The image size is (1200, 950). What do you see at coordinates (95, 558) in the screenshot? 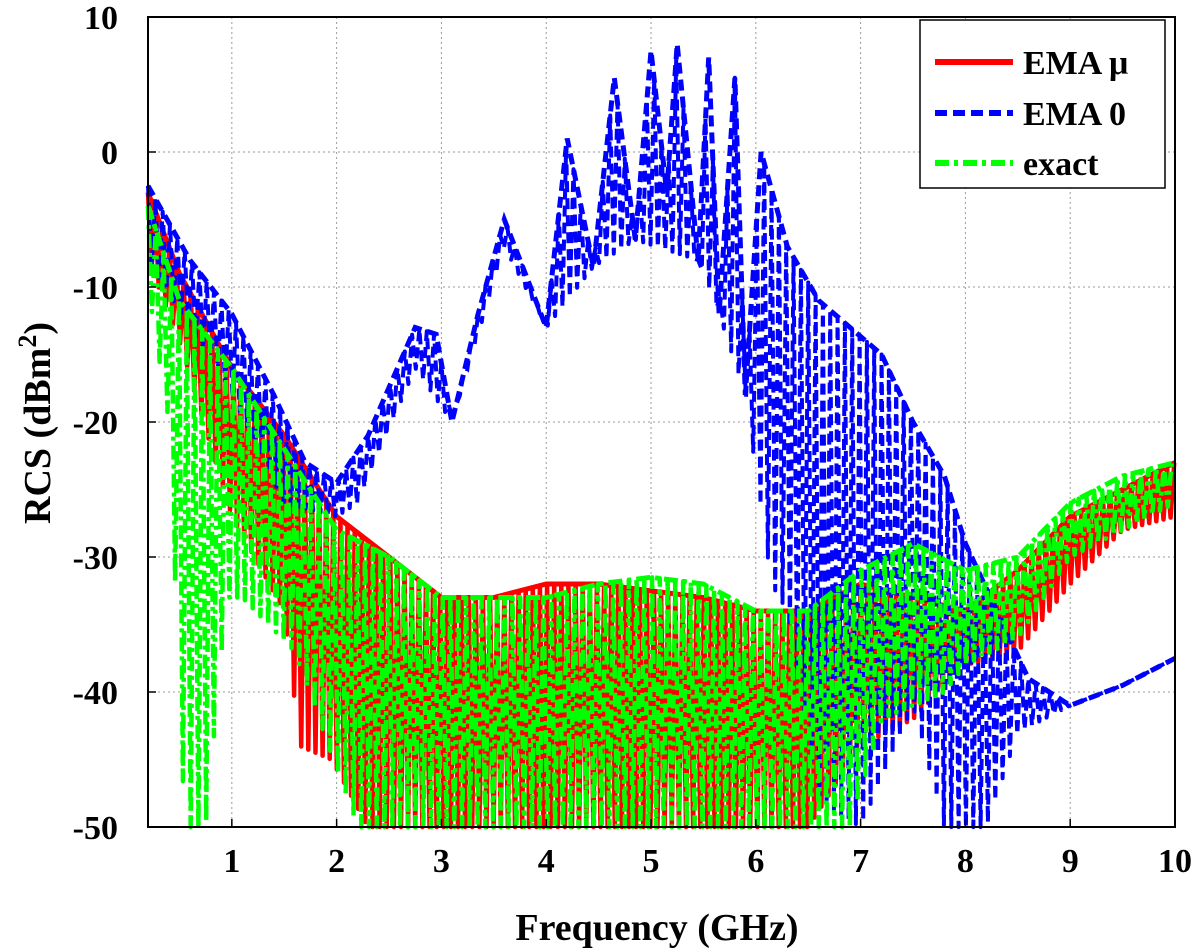
I see `y-tick-label: -30` at bounding box center [95, 558].